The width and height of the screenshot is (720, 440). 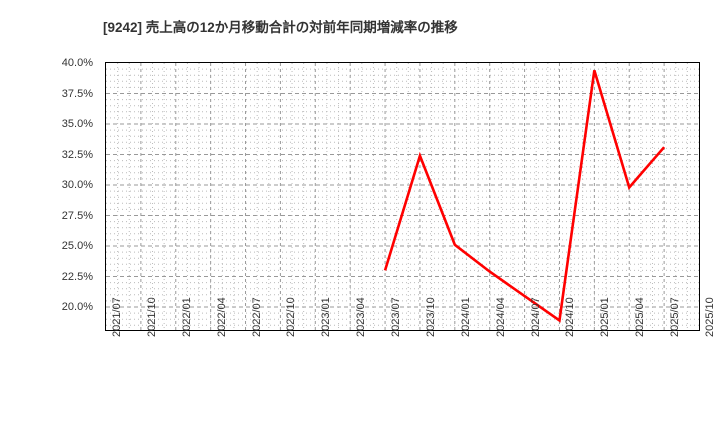 I want to click on x-tick-label: 2024/10, so click(x=570, y=317).